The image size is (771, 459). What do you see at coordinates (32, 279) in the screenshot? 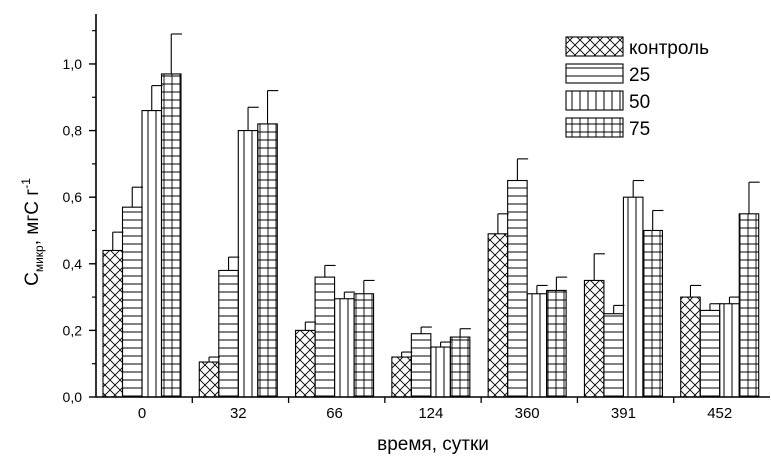
I see `y-axis-title-main: C` at bounding box center [32, 279].